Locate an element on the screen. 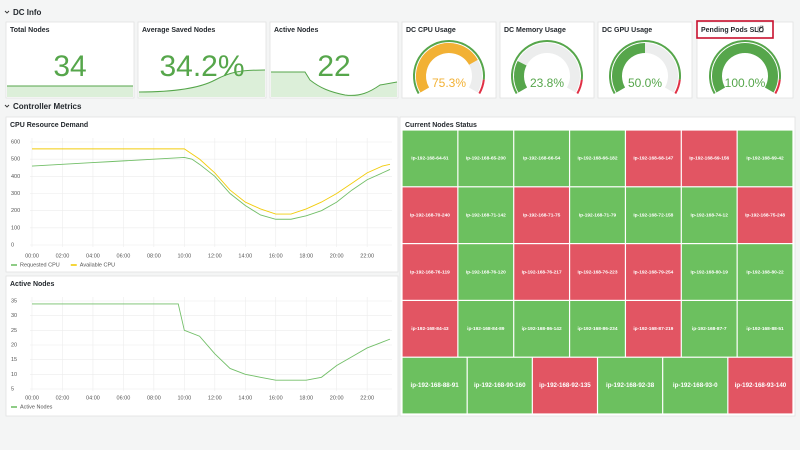 The width and height of the screenshot is (800, 450). panel-title: DC Memory Usage is located at coordinates (535, 30).